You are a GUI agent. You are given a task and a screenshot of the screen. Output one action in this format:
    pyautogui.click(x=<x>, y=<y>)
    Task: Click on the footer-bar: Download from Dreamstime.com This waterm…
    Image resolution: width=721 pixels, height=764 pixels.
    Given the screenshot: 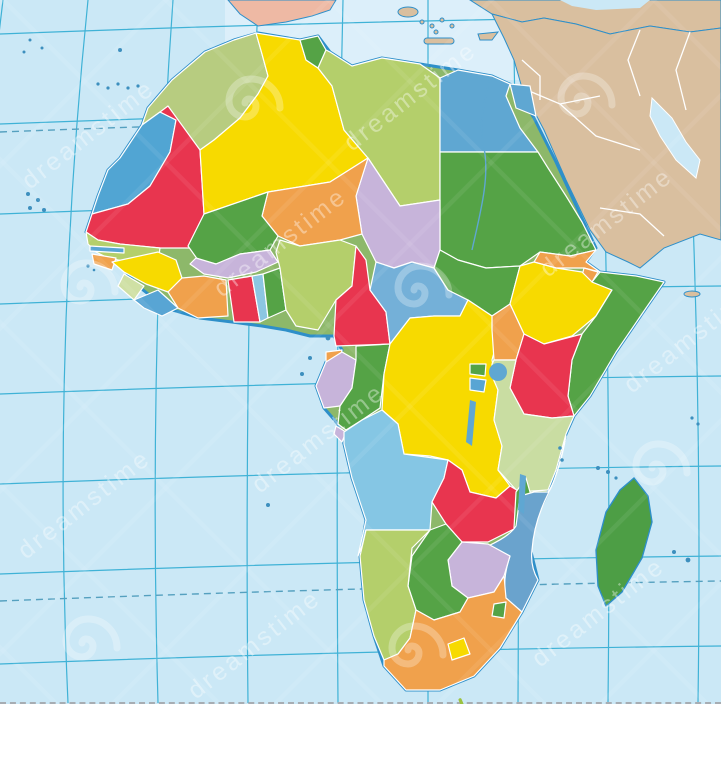 What is the action you would take?
    pyautogui.click(x=360, y=734)
    